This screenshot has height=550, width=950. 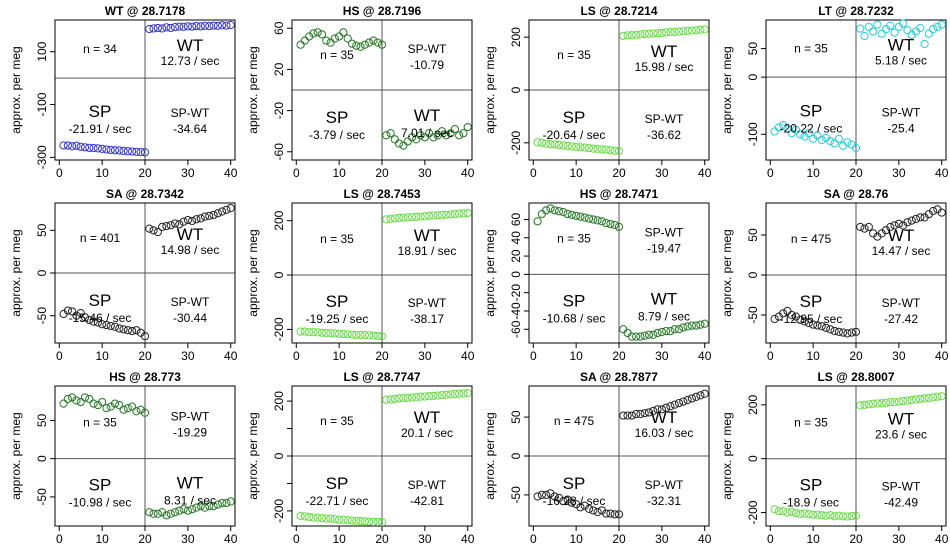 What do you see at coordinates (42, 230) in the screenshot?
I see `y-tick-label: 50` at bounding box center [42, 230].